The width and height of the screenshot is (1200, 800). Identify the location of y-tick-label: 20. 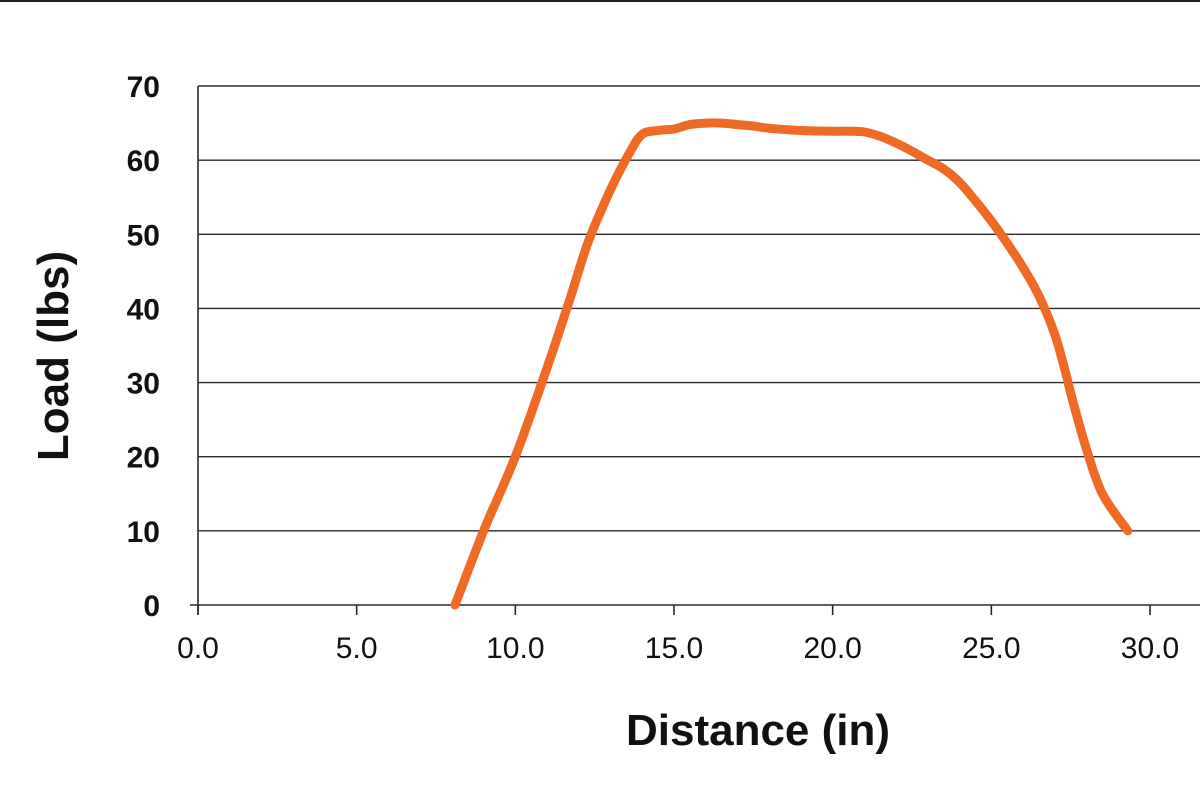
(143, 458).